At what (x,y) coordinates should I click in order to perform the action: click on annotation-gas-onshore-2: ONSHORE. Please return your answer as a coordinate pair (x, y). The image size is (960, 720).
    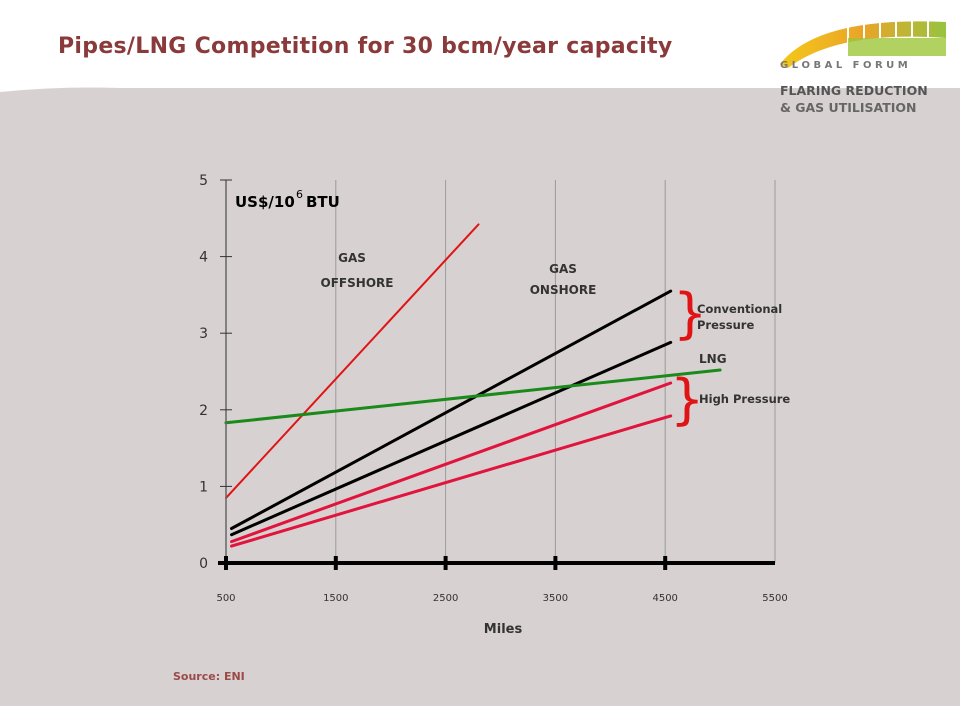
    Looking at the image, I should click on (563, 290).